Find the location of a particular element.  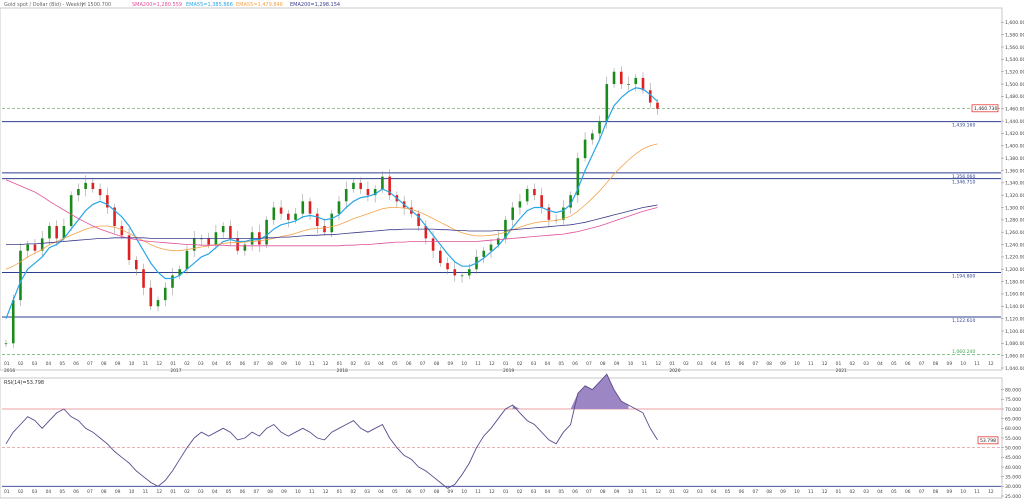

rsi-y-tick-label: 65.000 is located at coordinates (1013, 419).